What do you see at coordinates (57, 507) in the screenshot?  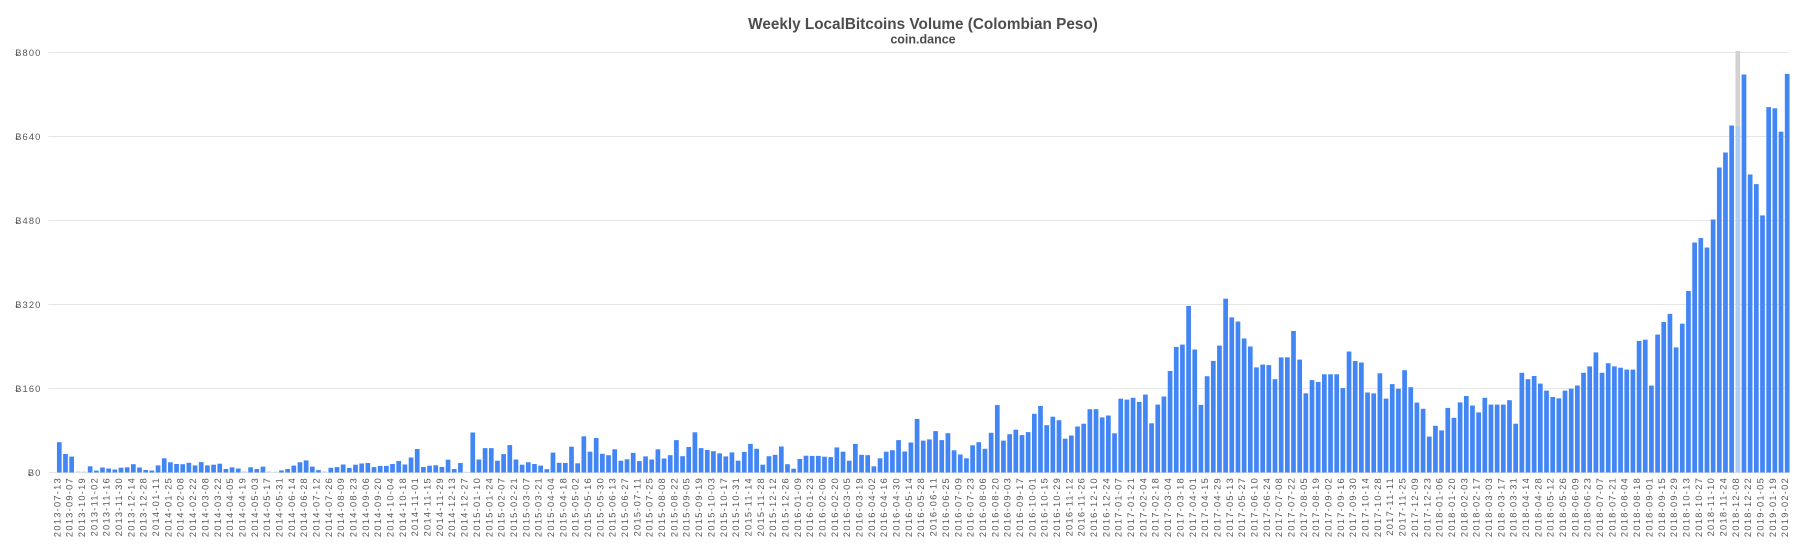 I see `svg-text: 2013-07-13` at bounding box center [57, 507].